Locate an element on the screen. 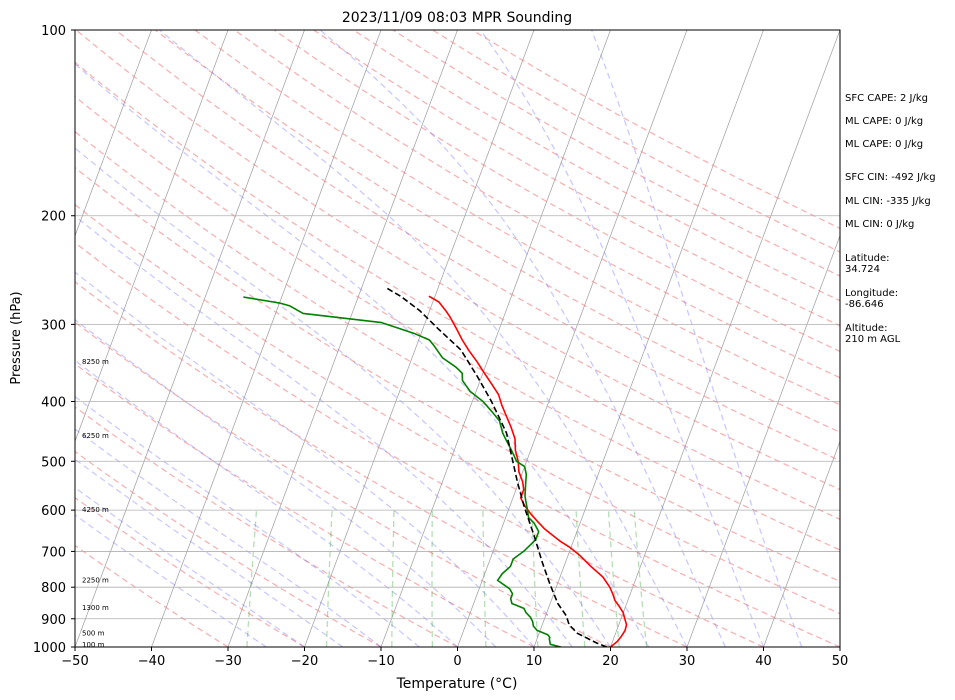  height-label: 4250 m is located at coordinates (95, 510).